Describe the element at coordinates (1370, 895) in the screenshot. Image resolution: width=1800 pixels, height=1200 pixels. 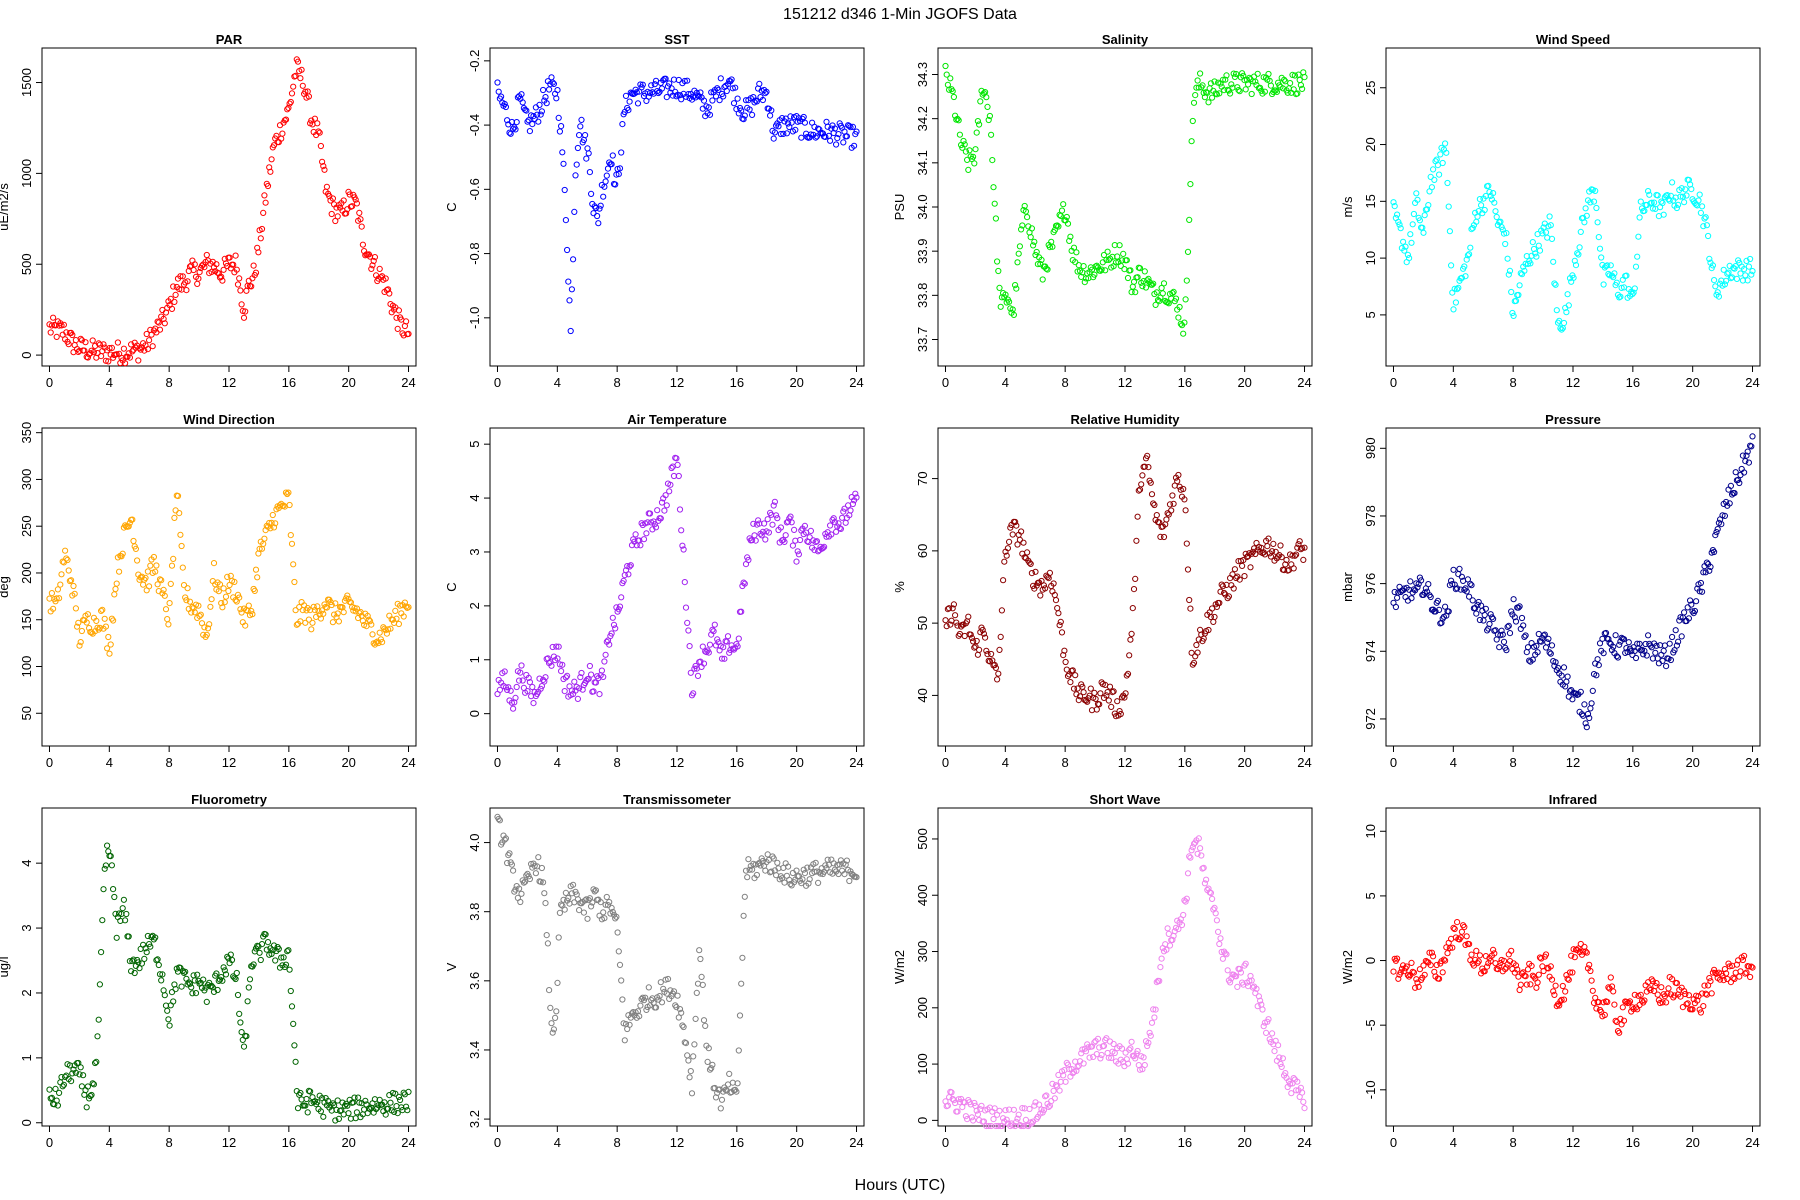
I see `y-tick-label: 5` at that location.